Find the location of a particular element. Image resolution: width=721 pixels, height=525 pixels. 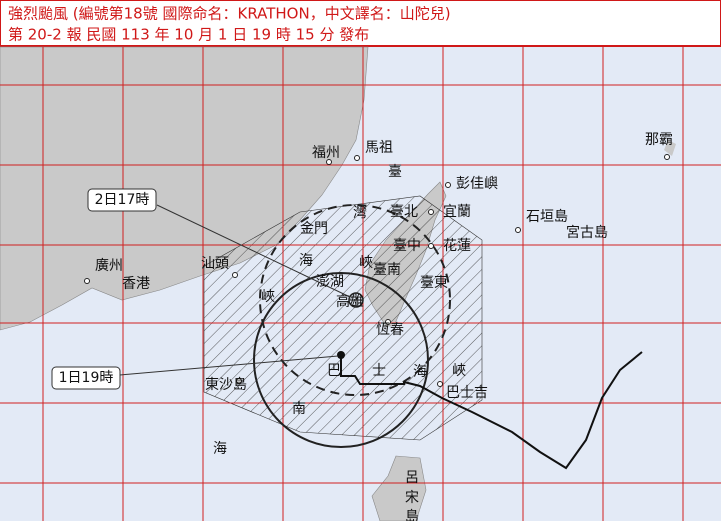

place-label: 臺東 is located at coordinates (434, 283).